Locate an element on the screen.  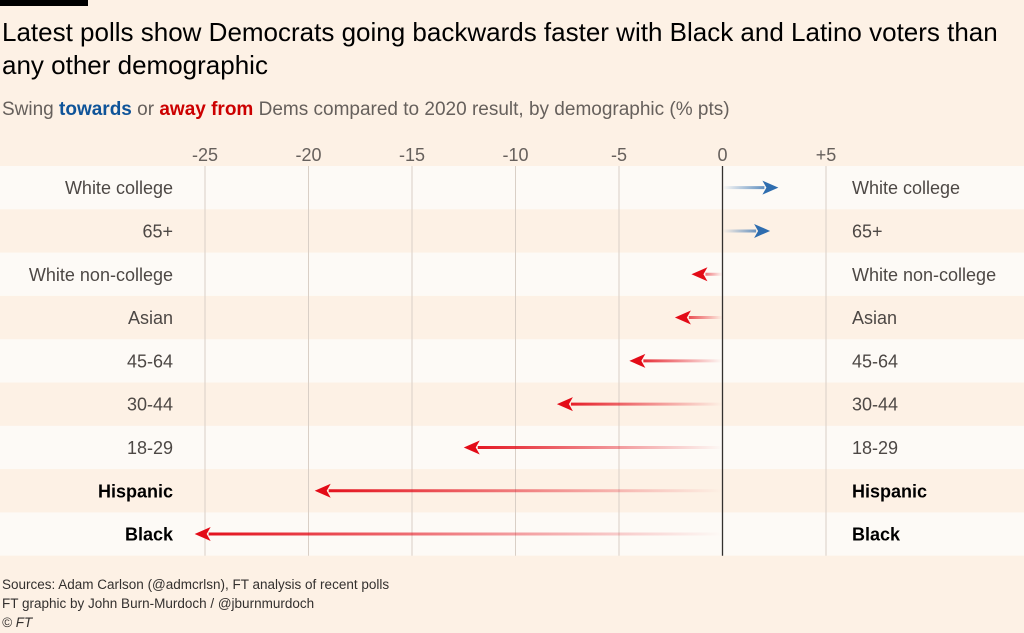
x-tick-label: -25 is located at coordinates (205, 155).